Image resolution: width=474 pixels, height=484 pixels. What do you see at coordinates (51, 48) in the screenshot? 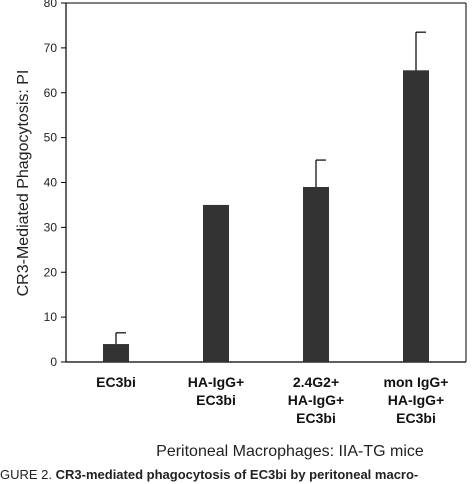
I see `y-tick-label: 70` at bounding box center [51, 48].